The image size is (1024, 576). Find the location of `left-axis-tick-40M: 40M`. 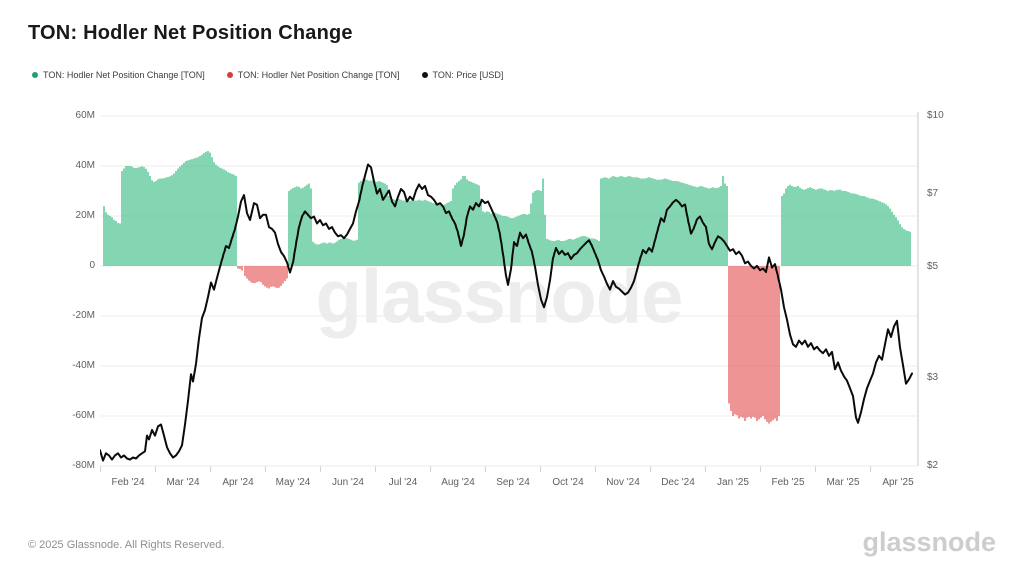

left-axis-tick-40M: 40M is located at coordinates (85, 165).